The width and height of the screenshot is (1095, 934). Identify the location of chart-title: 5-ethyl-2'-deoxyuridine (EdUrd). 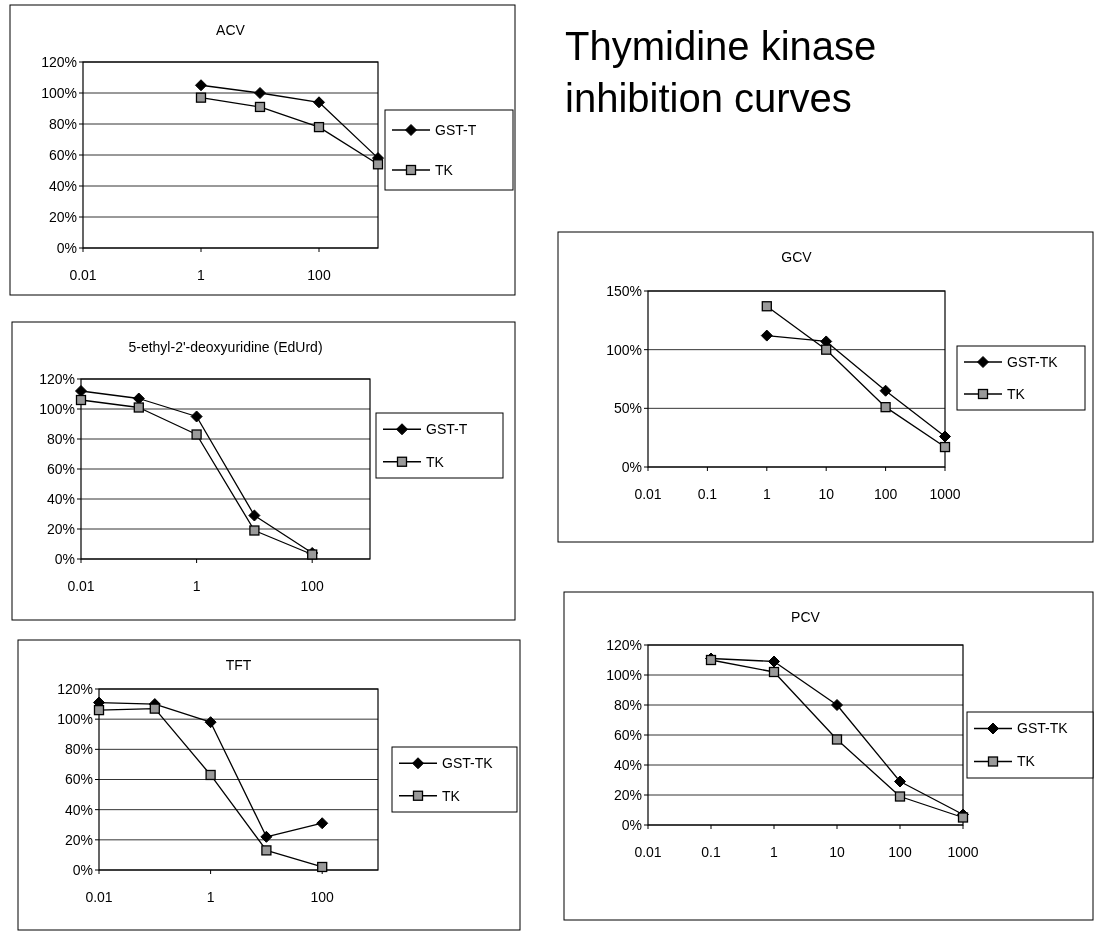
(225, 347).